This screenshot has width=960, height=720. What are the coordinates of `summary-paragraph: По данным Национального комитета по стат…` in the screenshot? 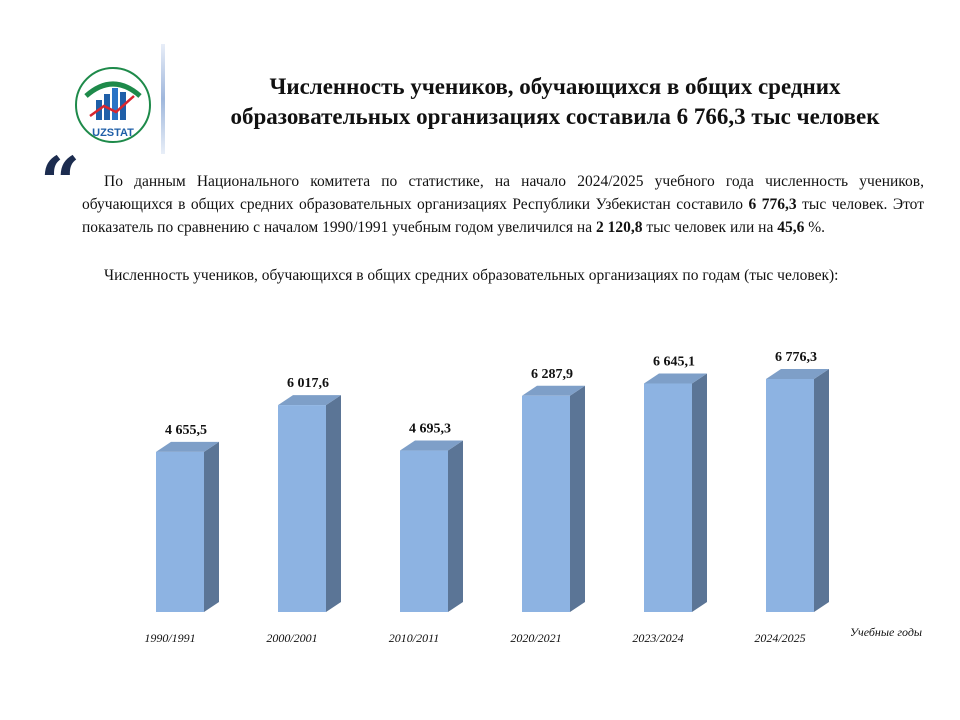 It's located at (503, 204).